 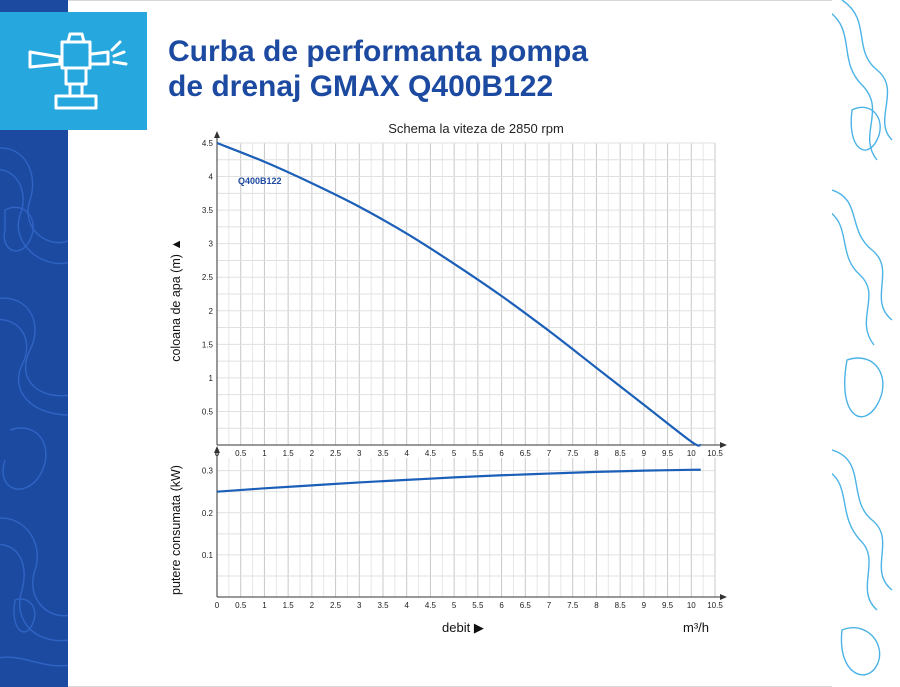 I want to click on y-tick-label: 2.5, so click(x=208, y=277).